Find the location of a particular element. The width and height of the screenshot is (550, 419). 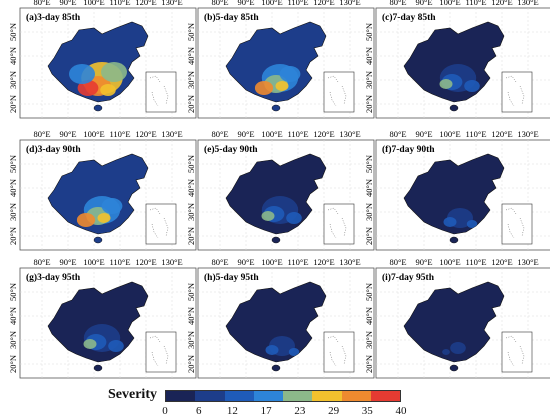

colorbar-label: 35 is located at coordinates (367, 411).